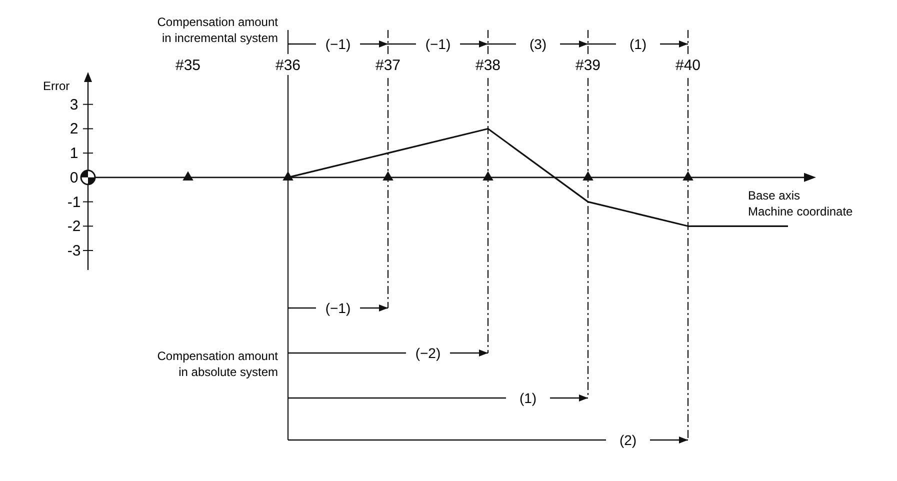 This screenshot has height=481, width=897. Describe the element at coordinates (588, 65) in the screenshot. I see `x-tick-label: #39` at that location.